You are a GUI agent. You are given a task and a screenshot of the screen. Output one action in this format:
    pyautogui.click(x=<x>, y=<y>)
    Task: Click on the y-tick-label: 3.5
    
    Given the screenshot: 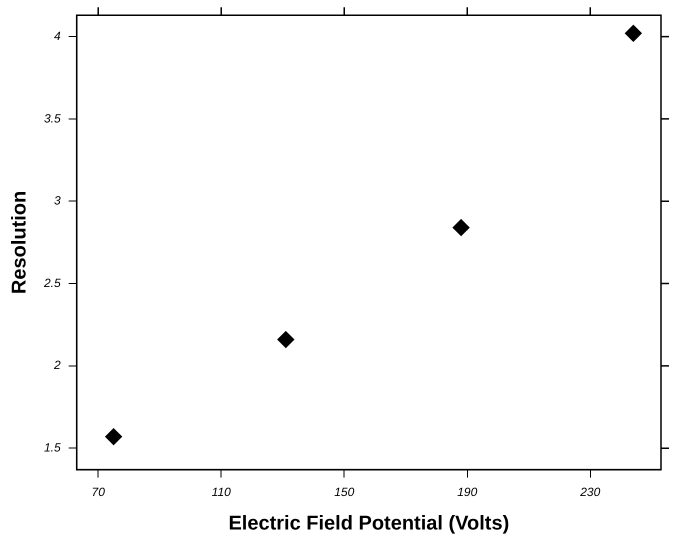 What is the action you would take?
    pyautogui.click(x=52, y=118)
    